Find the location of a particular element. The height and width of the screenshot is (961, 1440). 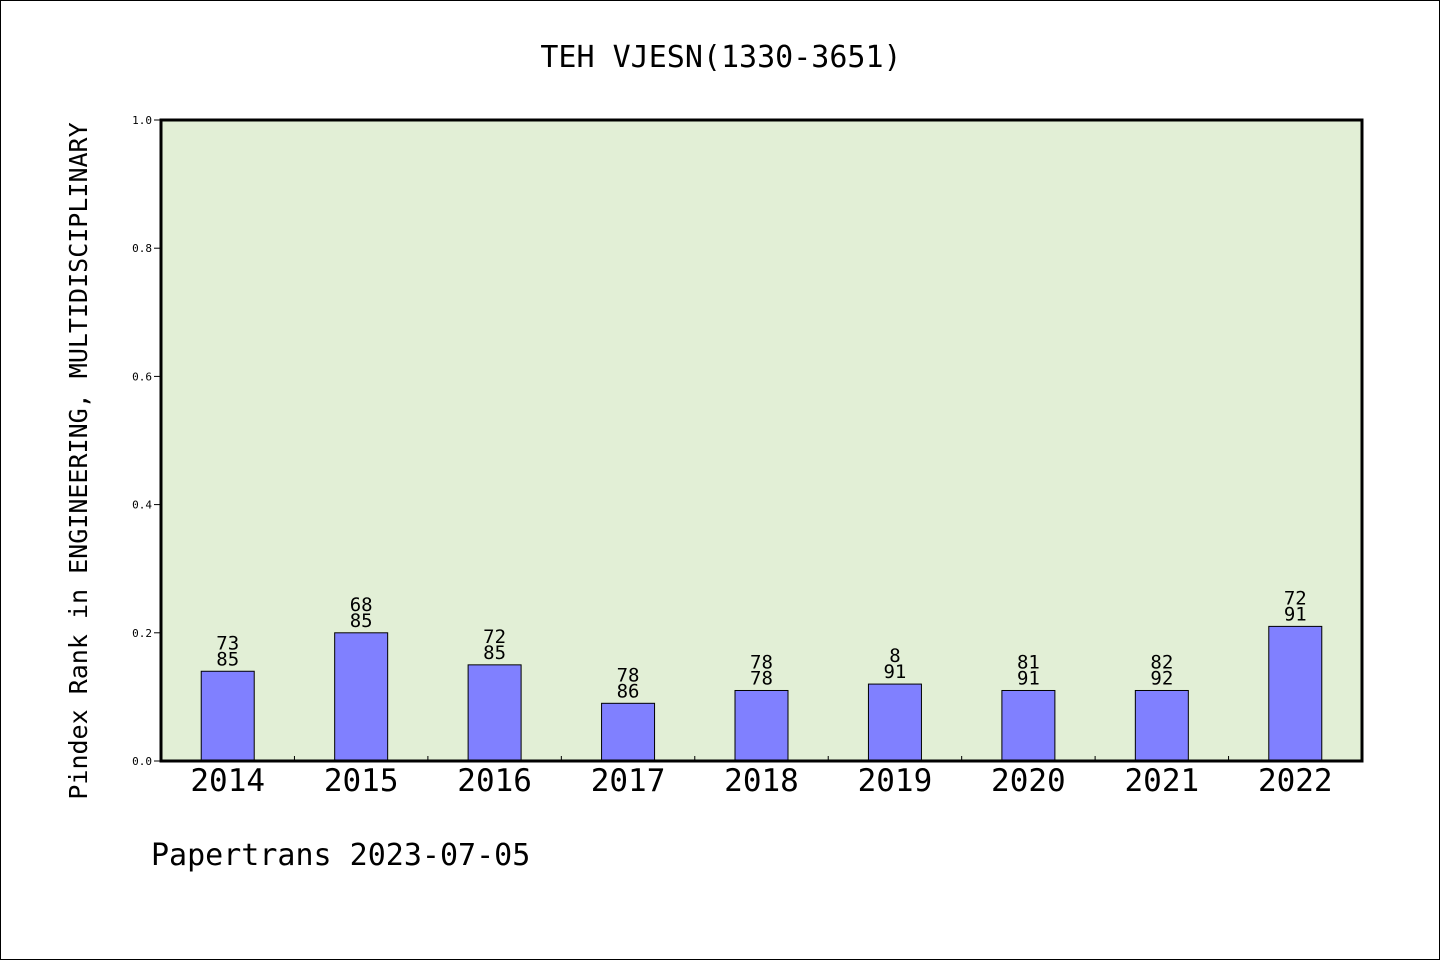

footer-text: Papertrans 2023-07-05 is located at coordinates (340, 855).